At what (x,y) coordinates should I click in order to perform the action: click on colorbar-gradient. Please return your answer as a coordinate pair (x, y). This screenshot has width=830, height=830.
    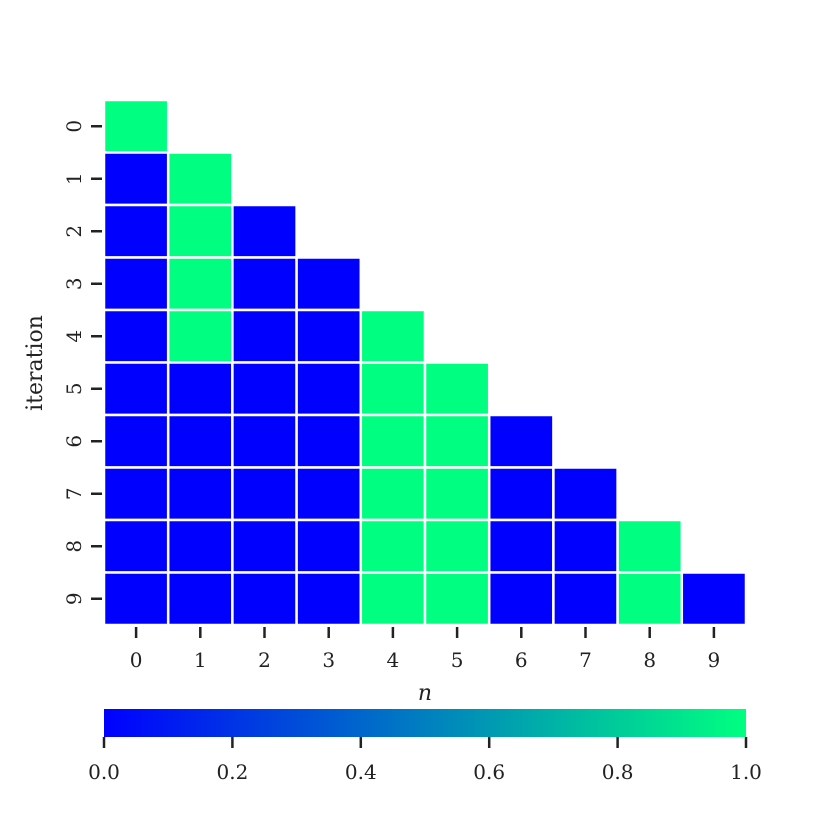
    Looking at the image, I should click on (425, 723).